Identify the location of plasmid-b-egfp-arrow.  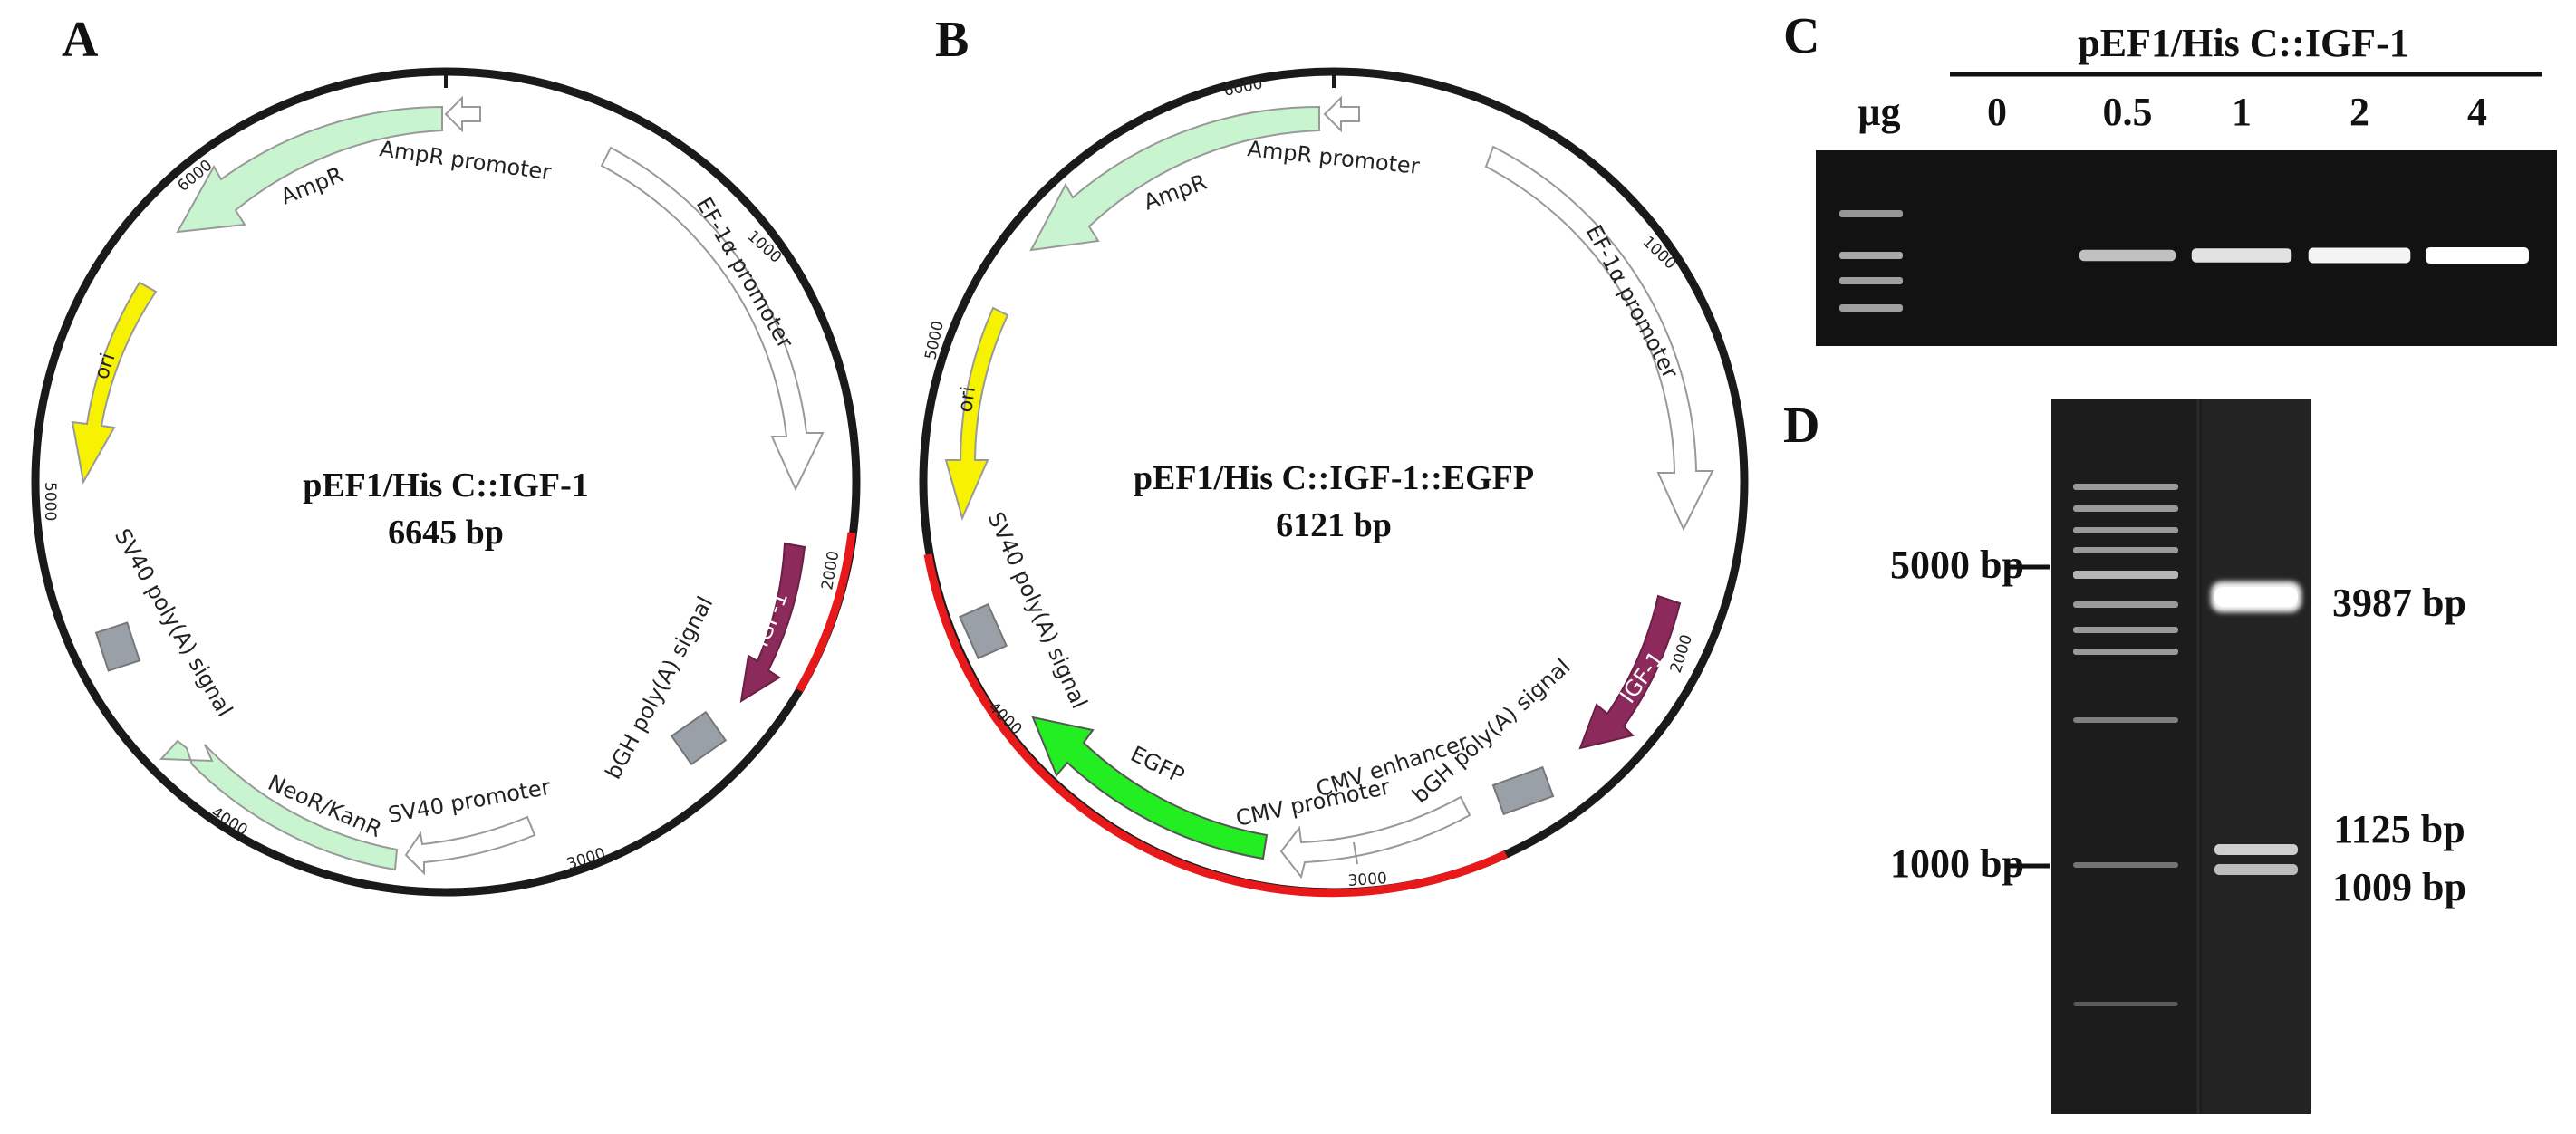
(1150, 788).